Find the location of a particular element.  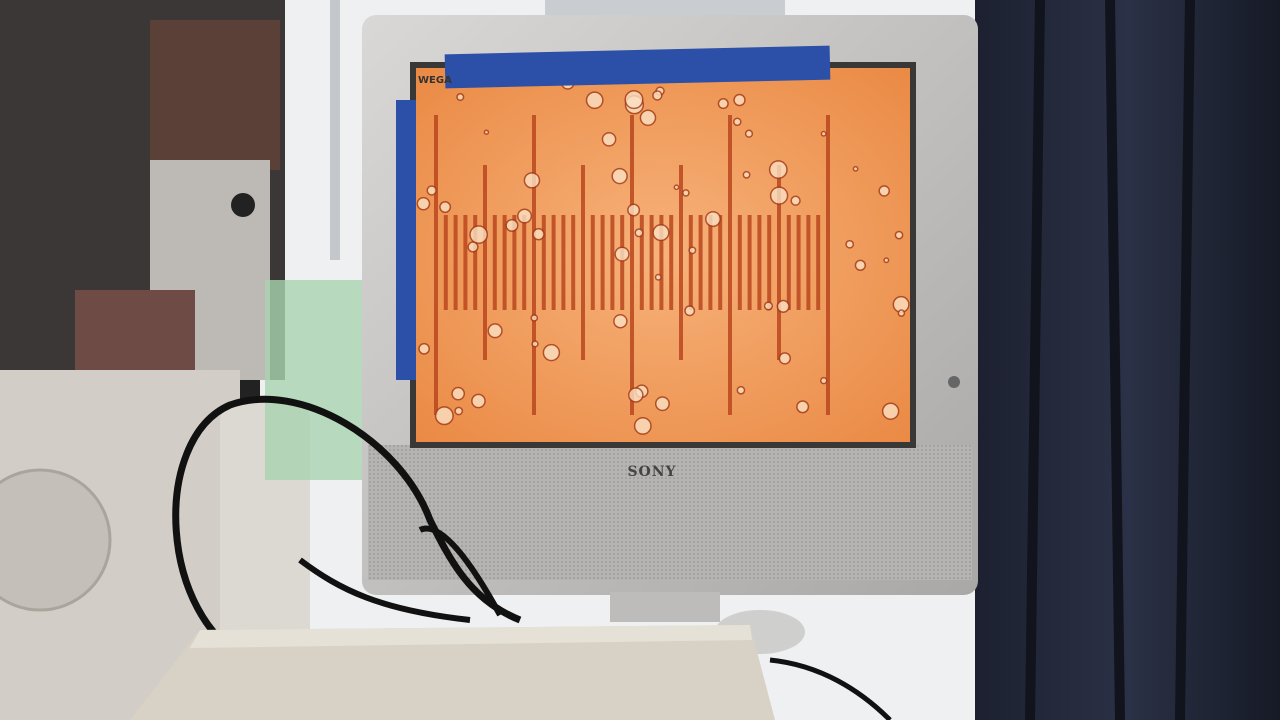

power-button is located at coordinates (954, 382).